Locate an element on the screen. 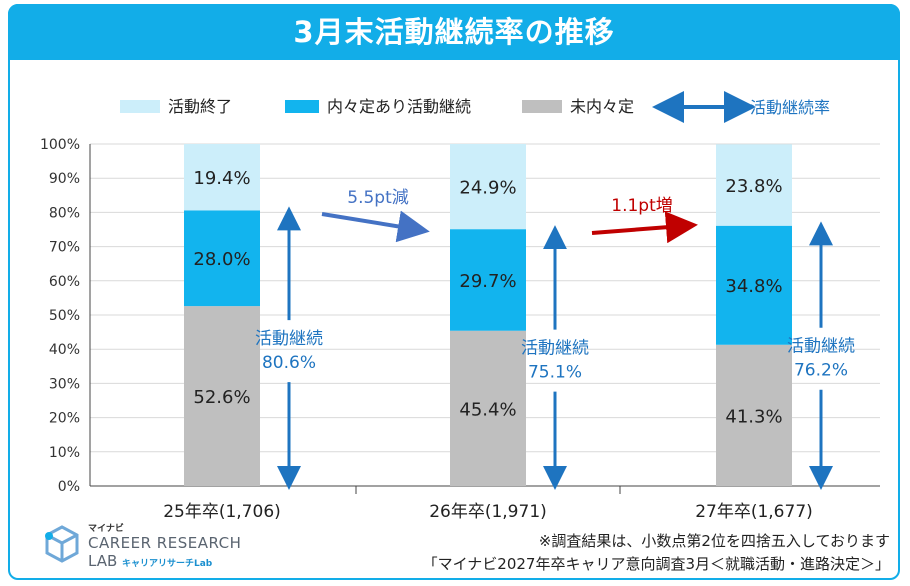 Image resolution: width=910 pixels, height=586 pixels. increase-label: 1.1pt増 is located at coordinates (642, 206).